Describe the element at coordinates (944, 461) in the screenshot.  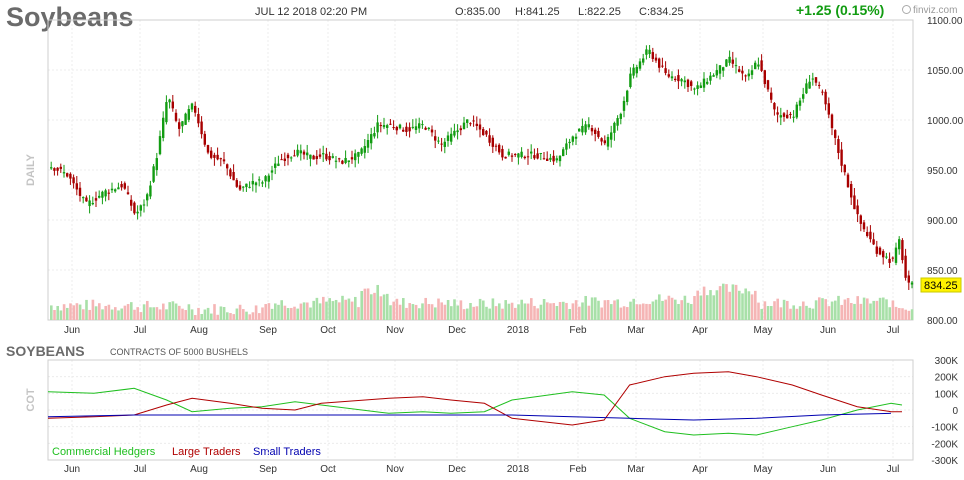
I see `cot-tick-label: -300K` at that location.